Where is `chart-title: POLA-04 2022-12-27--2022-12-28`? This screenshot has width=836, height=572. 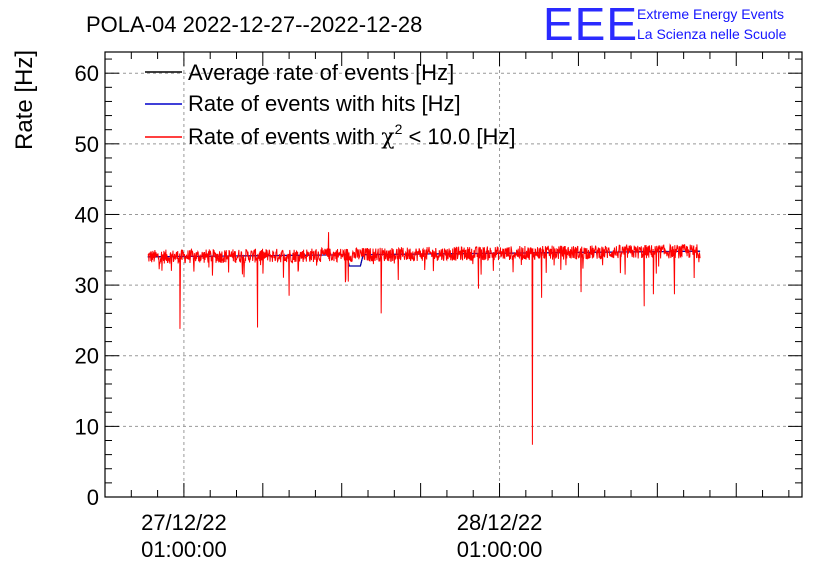 chart-title: POLA-04 2022-12-27--2022-12-28 is located at coordinates (254, 24).